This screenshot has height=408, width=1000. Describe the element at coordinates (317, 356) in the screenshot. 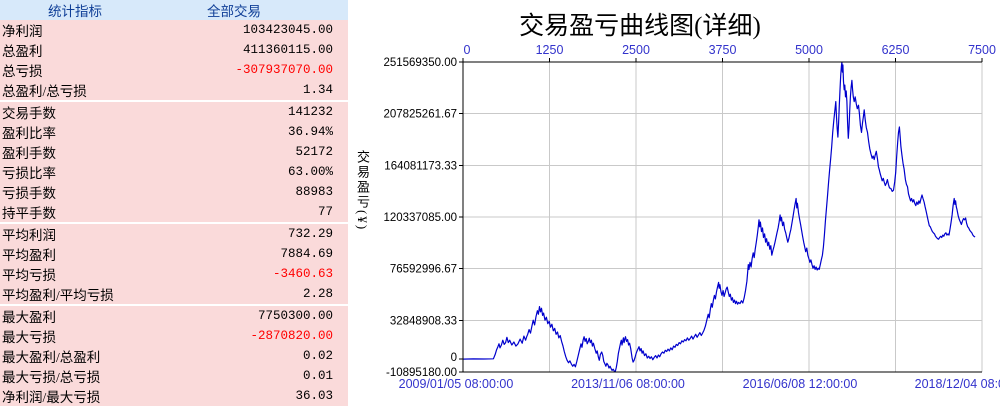

I see `row-value: 0.02` at that location.